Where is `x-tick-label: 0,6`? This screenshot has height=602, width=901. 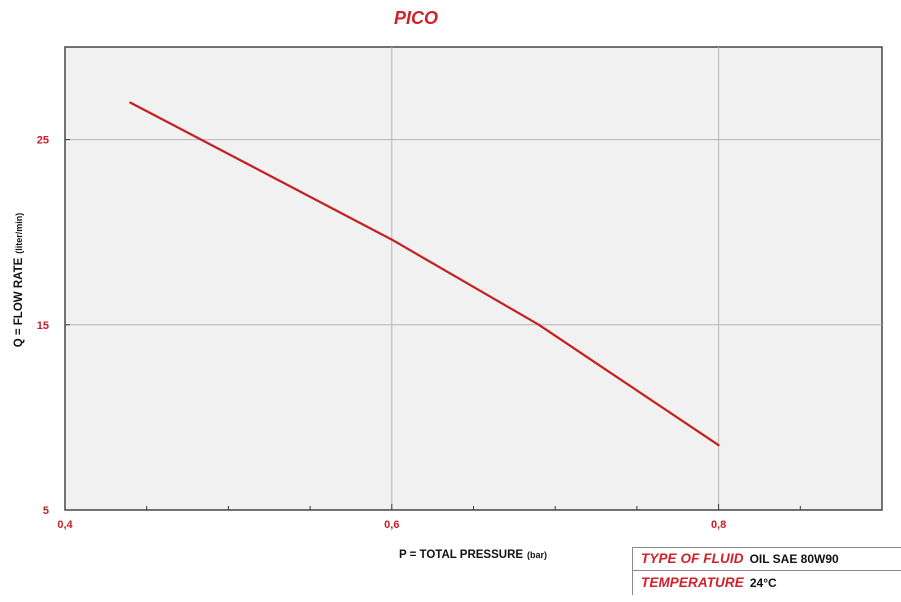
x-tick-label: 0,6 is located at coordinates (391, 525).